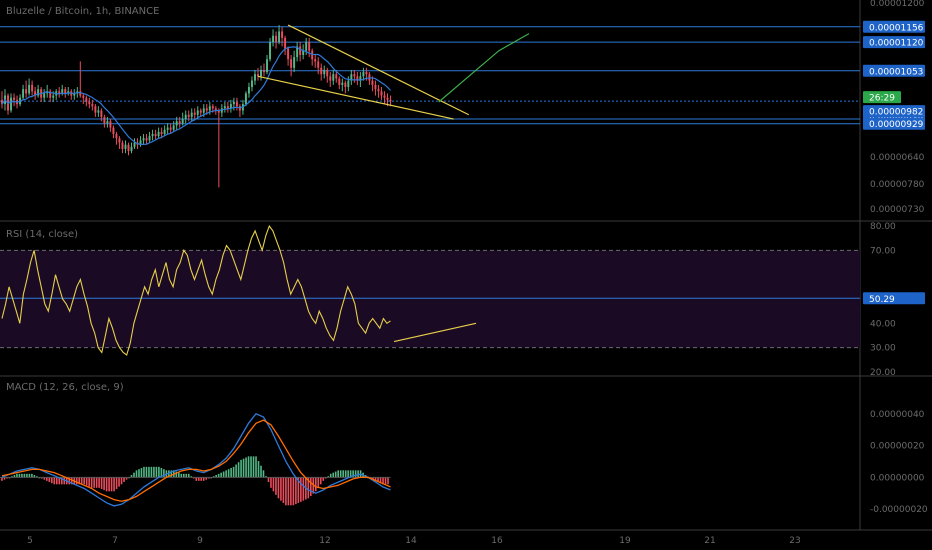 This screenshot has width=932, height=550. I want to click on time-axis-label: 12, so click(324, 541).